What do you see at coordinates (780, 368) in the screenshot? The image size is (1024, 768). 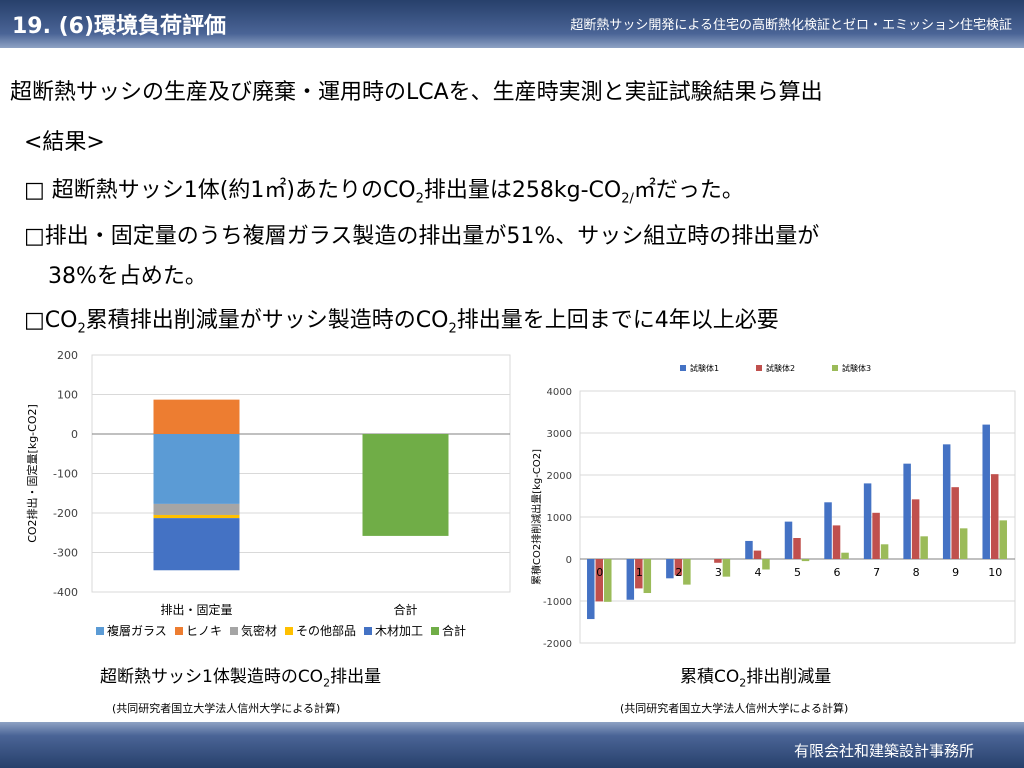 I see `right-legend-label: 試験体2` at bounding box center [780, 368].